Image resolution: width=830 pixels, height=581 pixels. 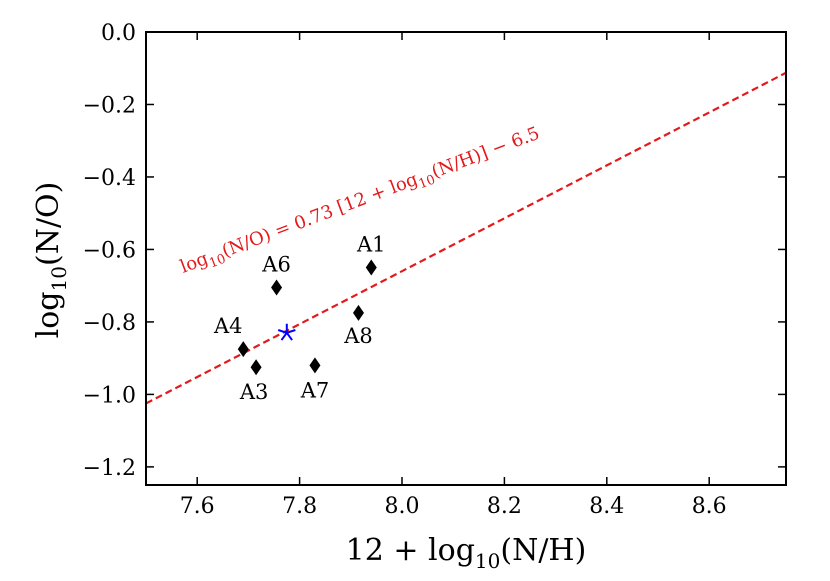 I want to click on x-tick-label: 8.4, so click(x=606, y=506).